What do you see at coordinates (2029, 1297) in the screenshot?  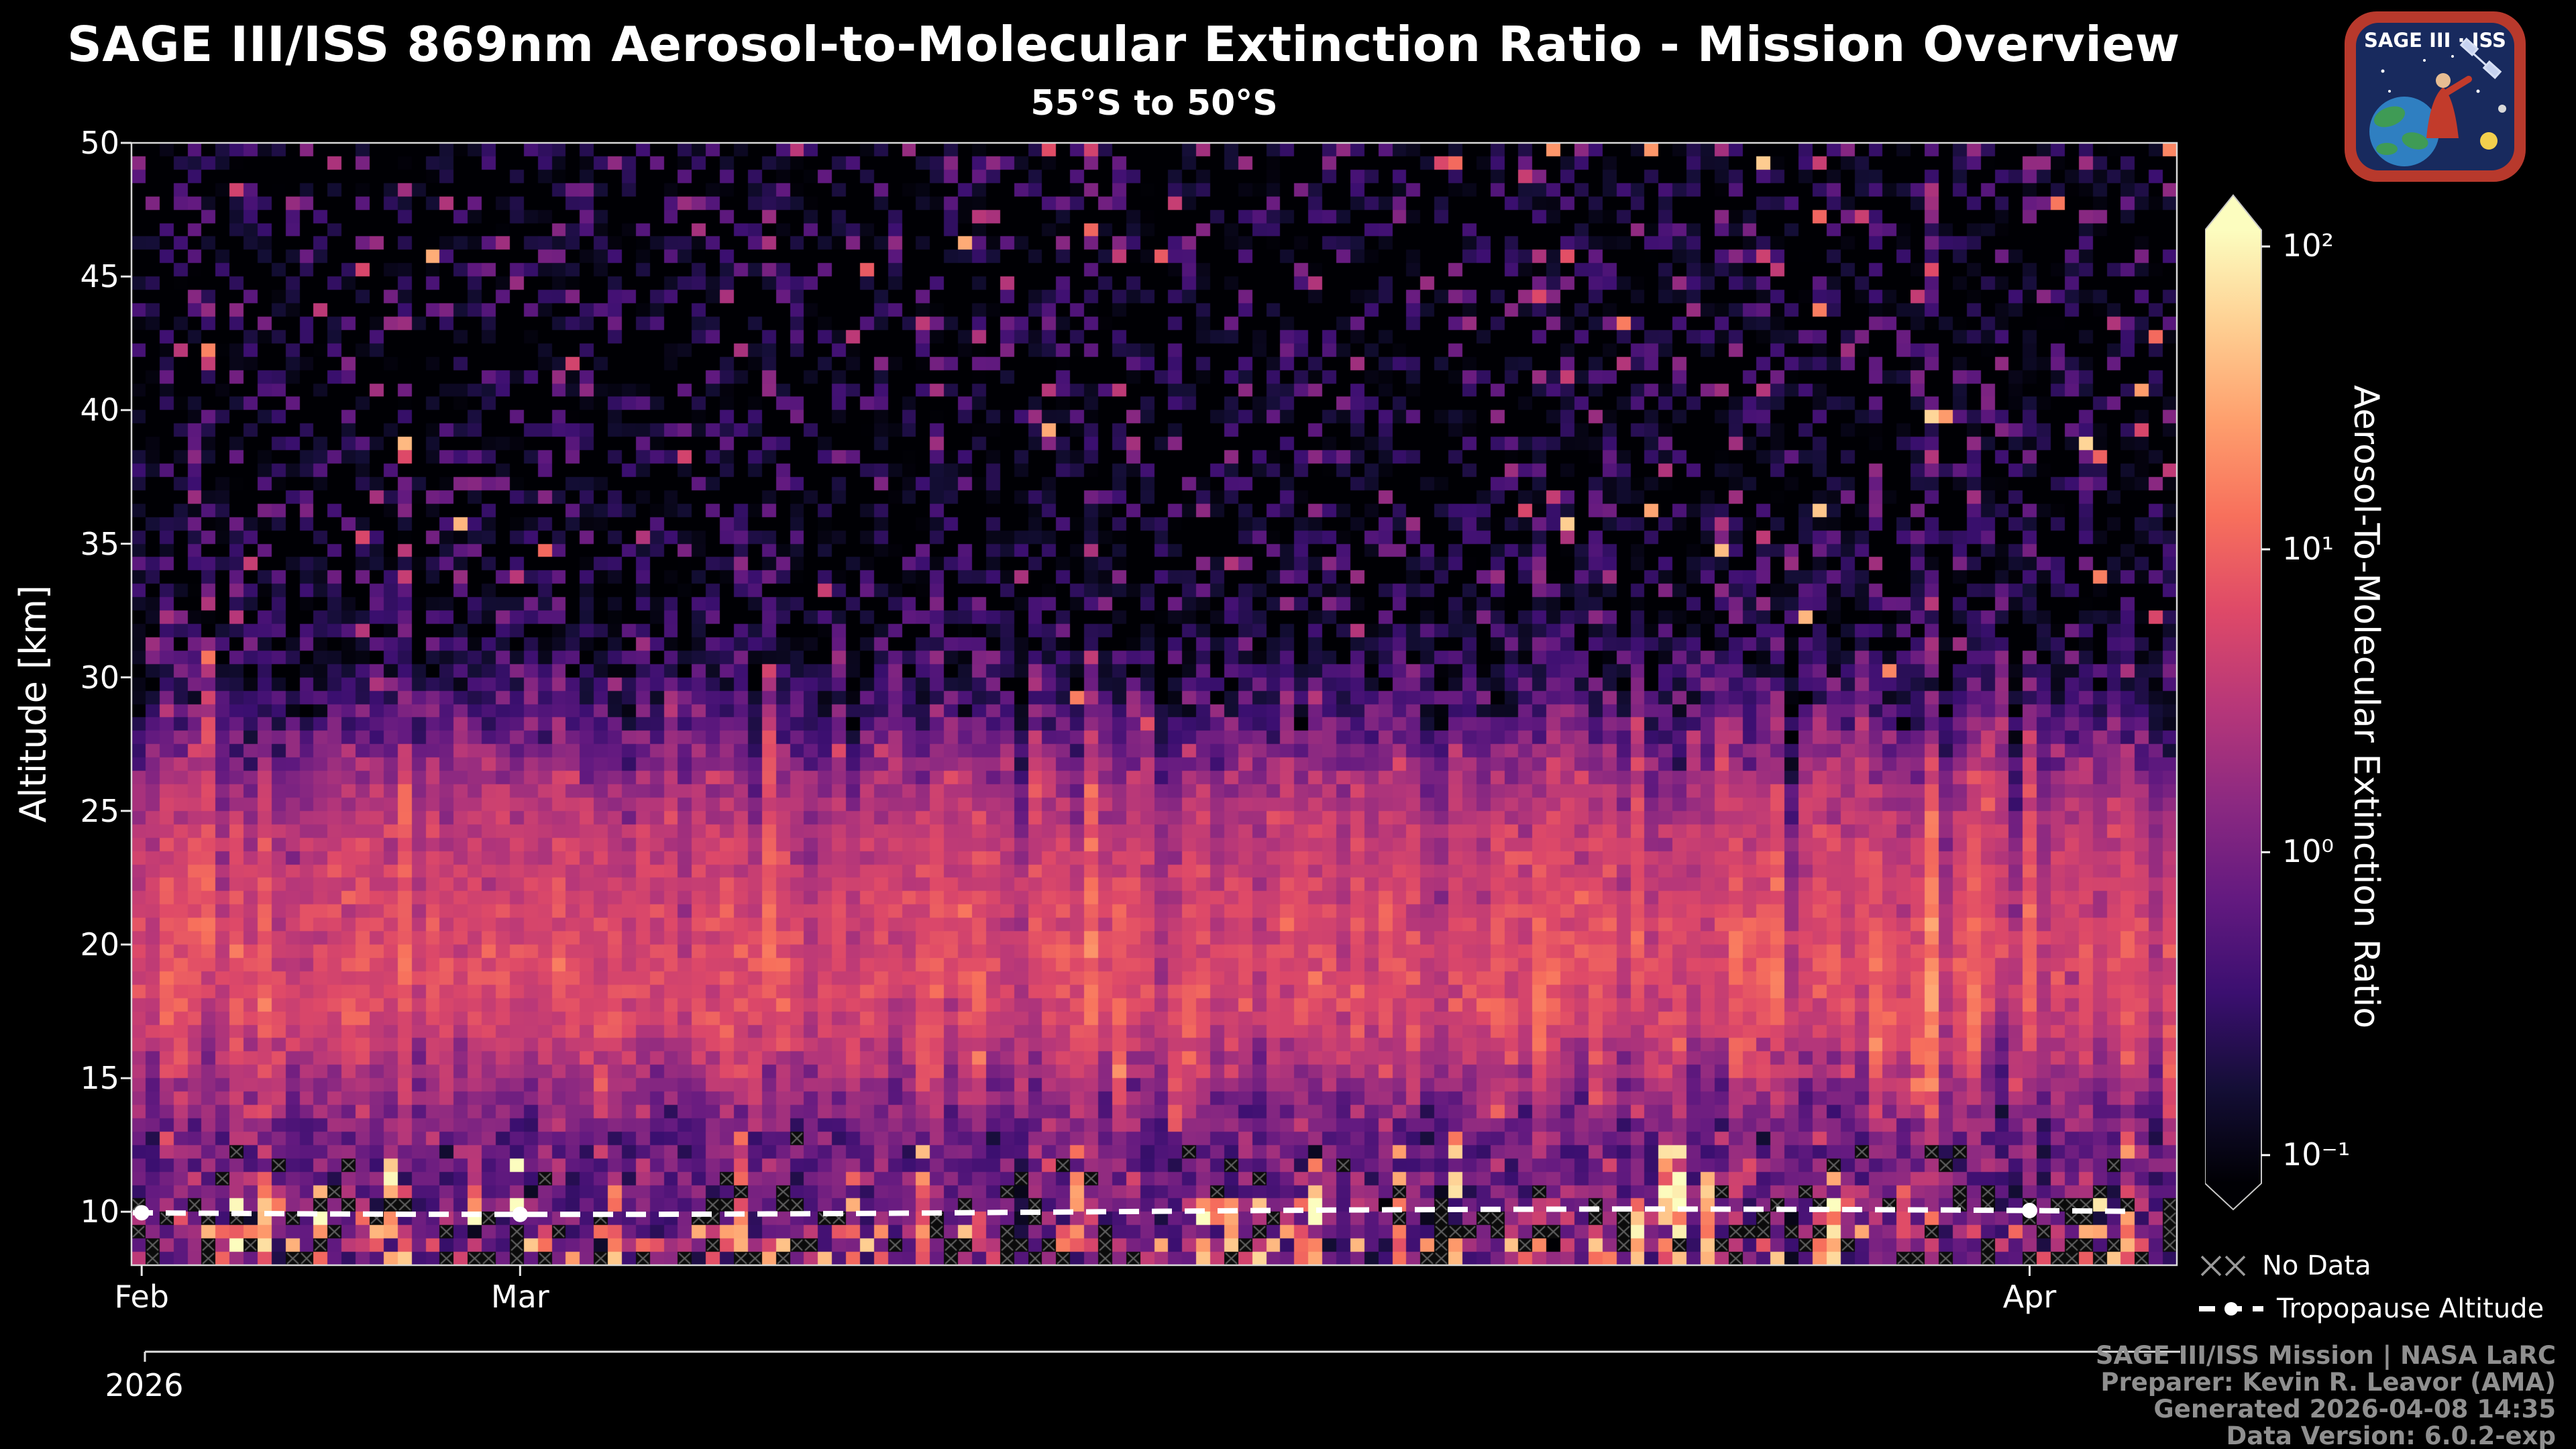 I see `x-tick-label-apr: Apr` at bounding box center [2029, 1297].